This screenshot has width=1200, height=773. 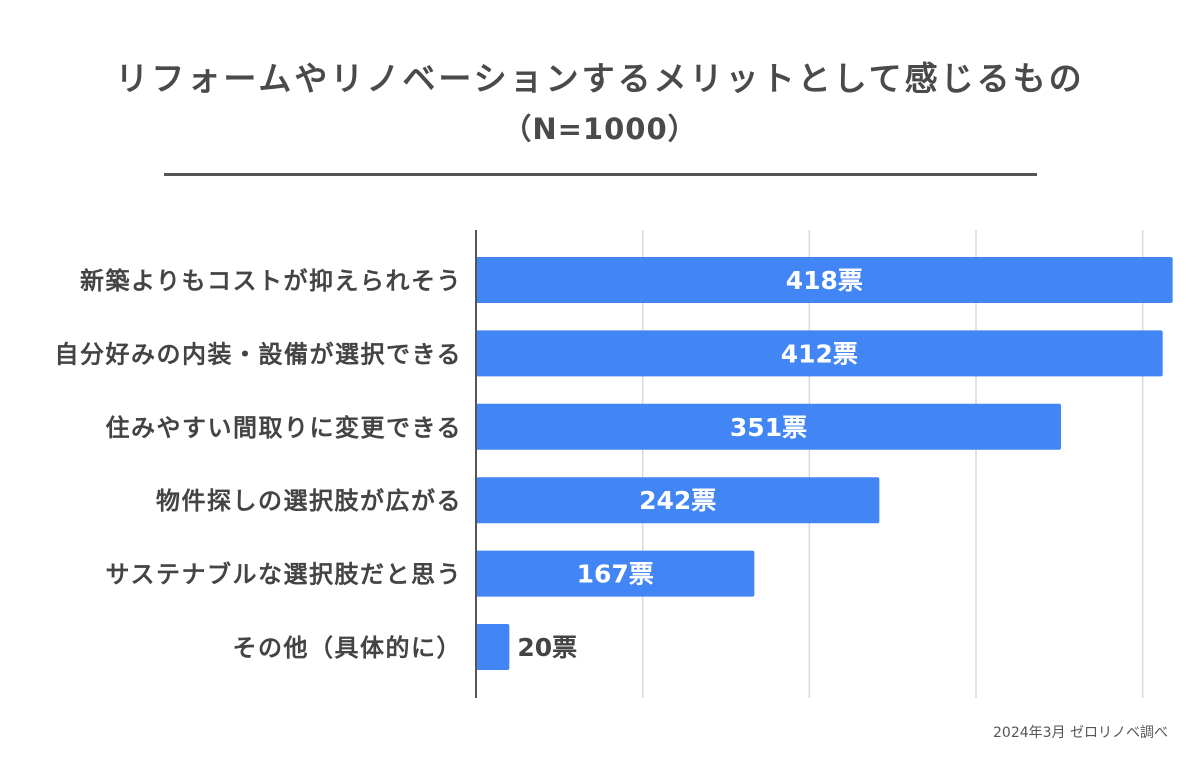 I want to click on chart-subtitle: （N=1000）, so click(x=600, y=129).